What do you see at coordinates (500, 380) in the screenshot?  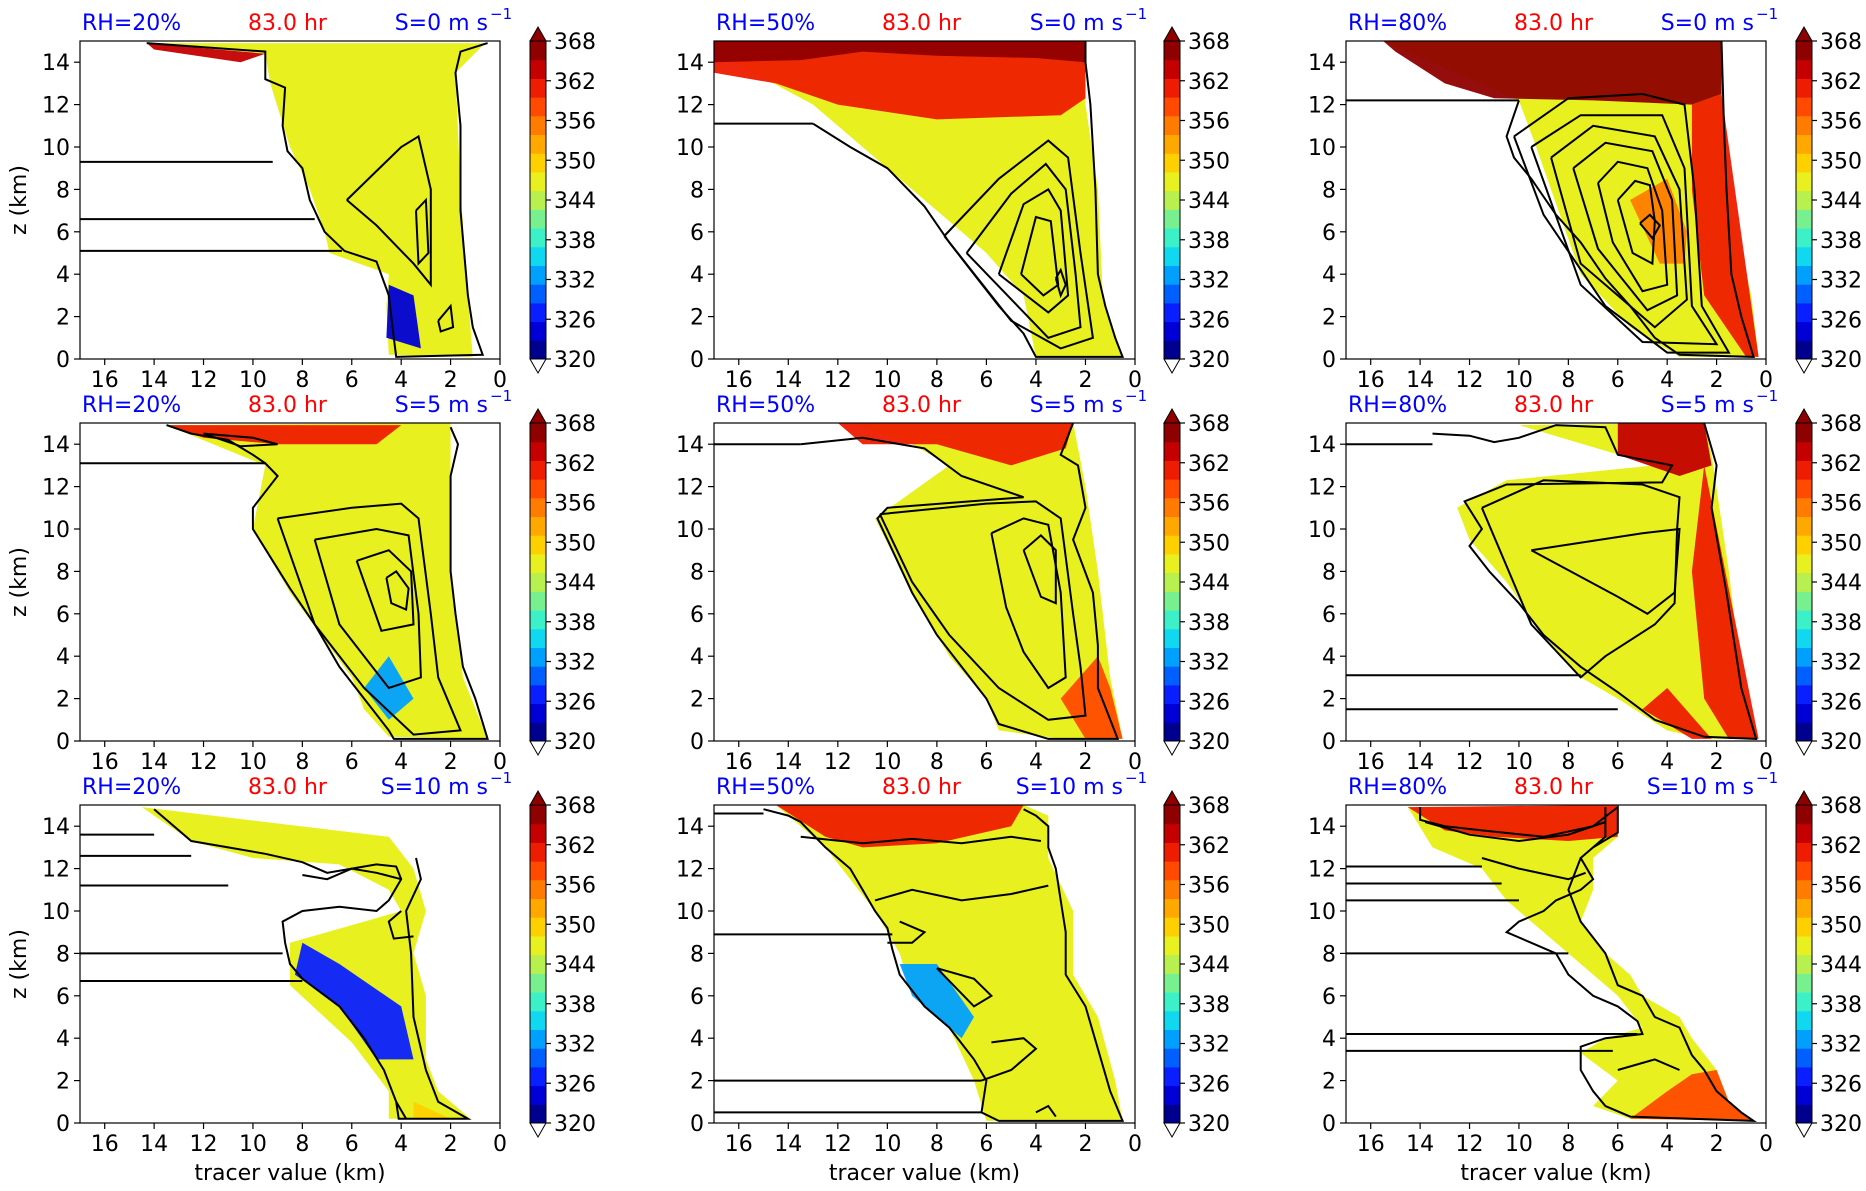 I see `x-tick-label: 0` at bounding box center [500, 380].